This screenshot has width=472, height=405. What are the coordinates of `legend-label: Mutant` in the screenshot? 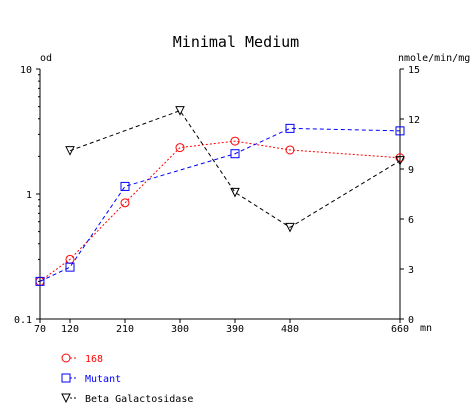 It's located at (103, 379).